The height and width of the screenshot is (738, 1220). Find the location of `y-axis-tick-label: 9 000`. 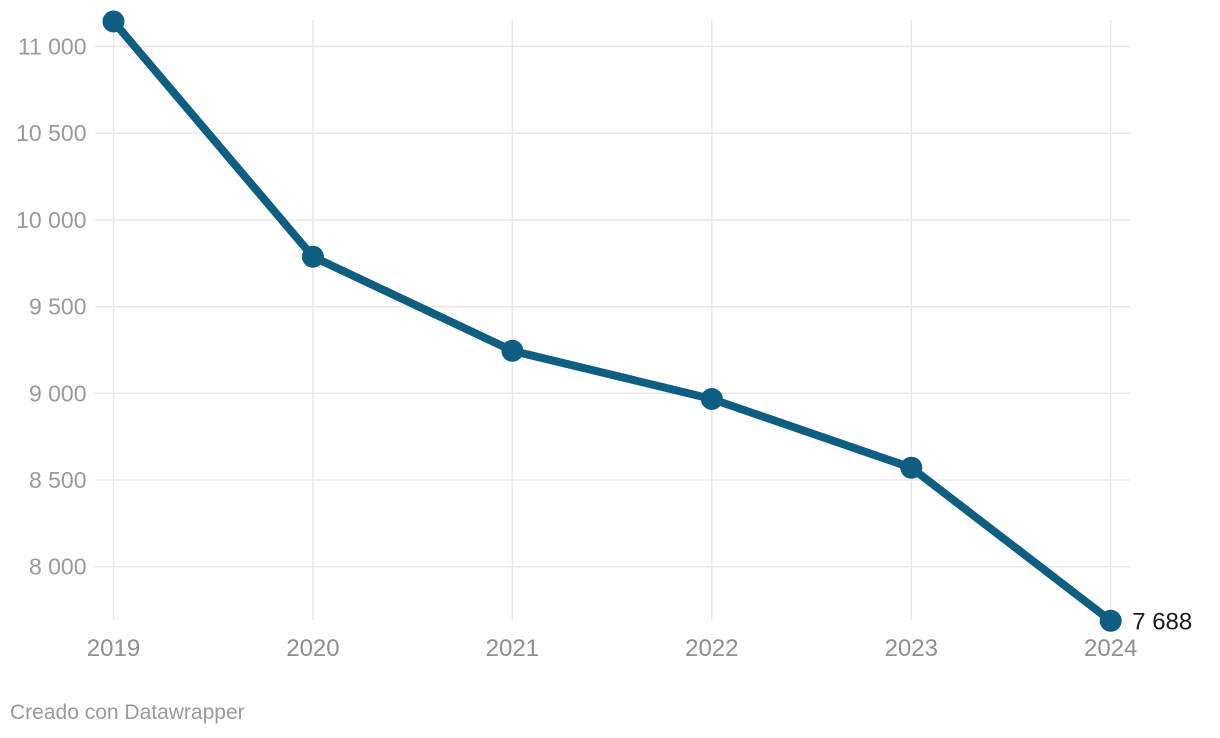

y-axis-tick-label: 9 000 is located at coordinates (58, 393).